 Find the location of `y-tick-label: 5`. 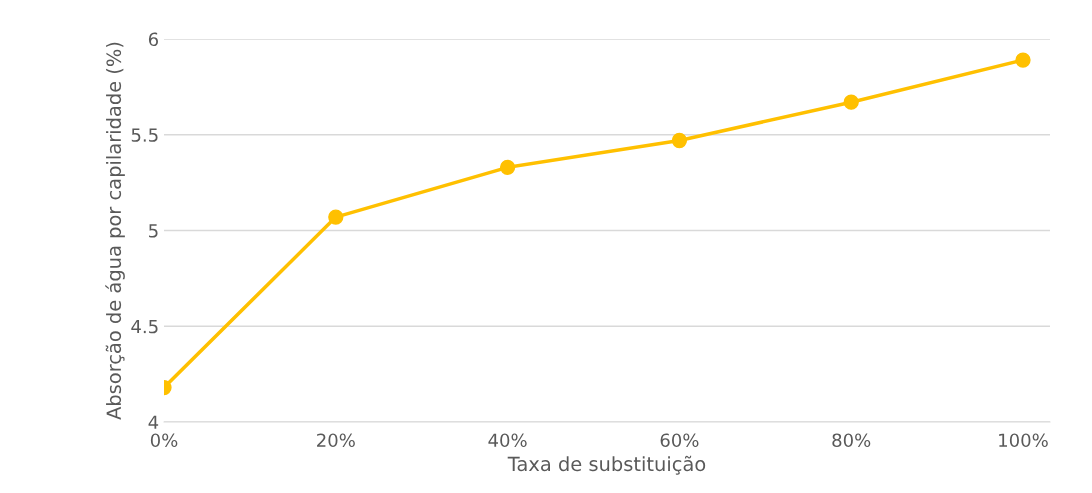

y-tick-label: 5 is located at coordinates (153, 231).